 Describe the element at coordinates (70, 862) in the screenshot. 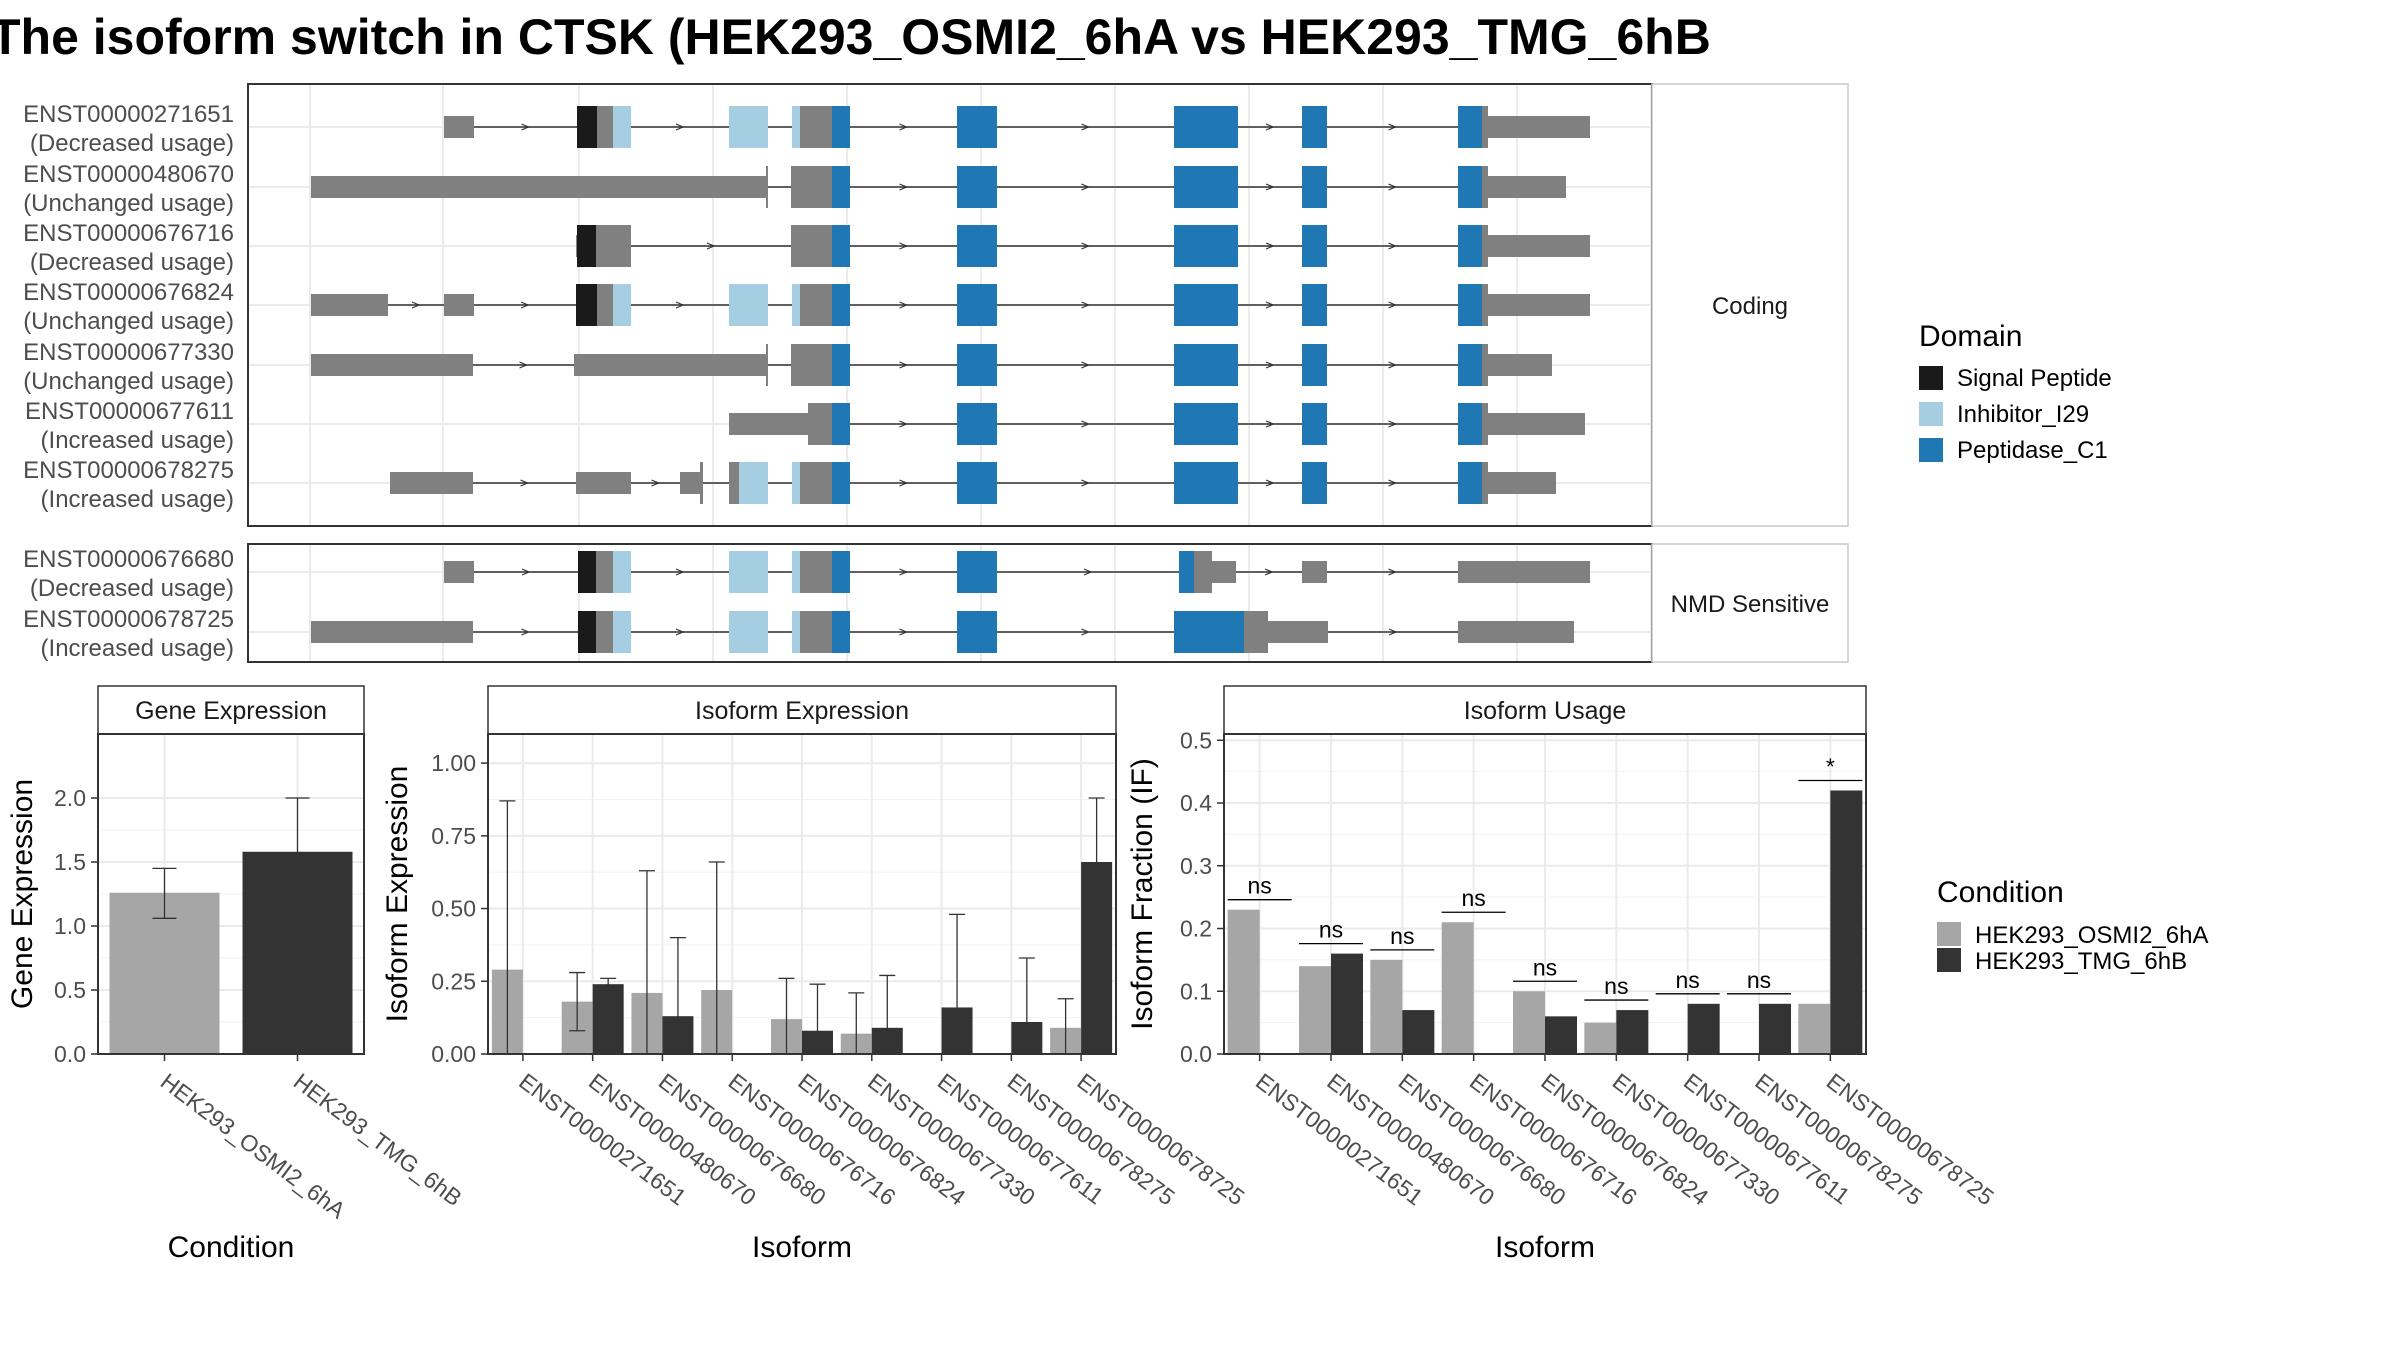

I see `y-tick-label: 1.5` at that location.